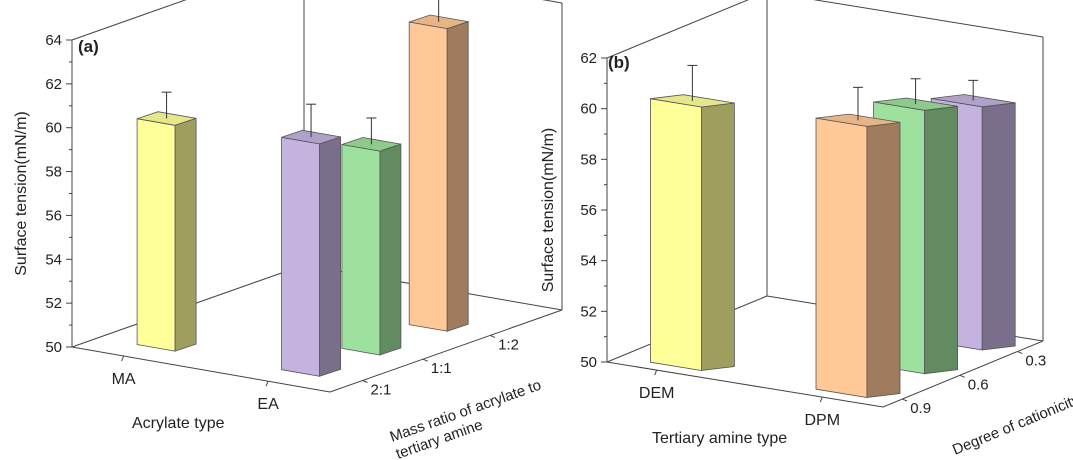 This screenshot has height=460, width=1073. I want to click on y-tick-label: 64, so click(53, 40).